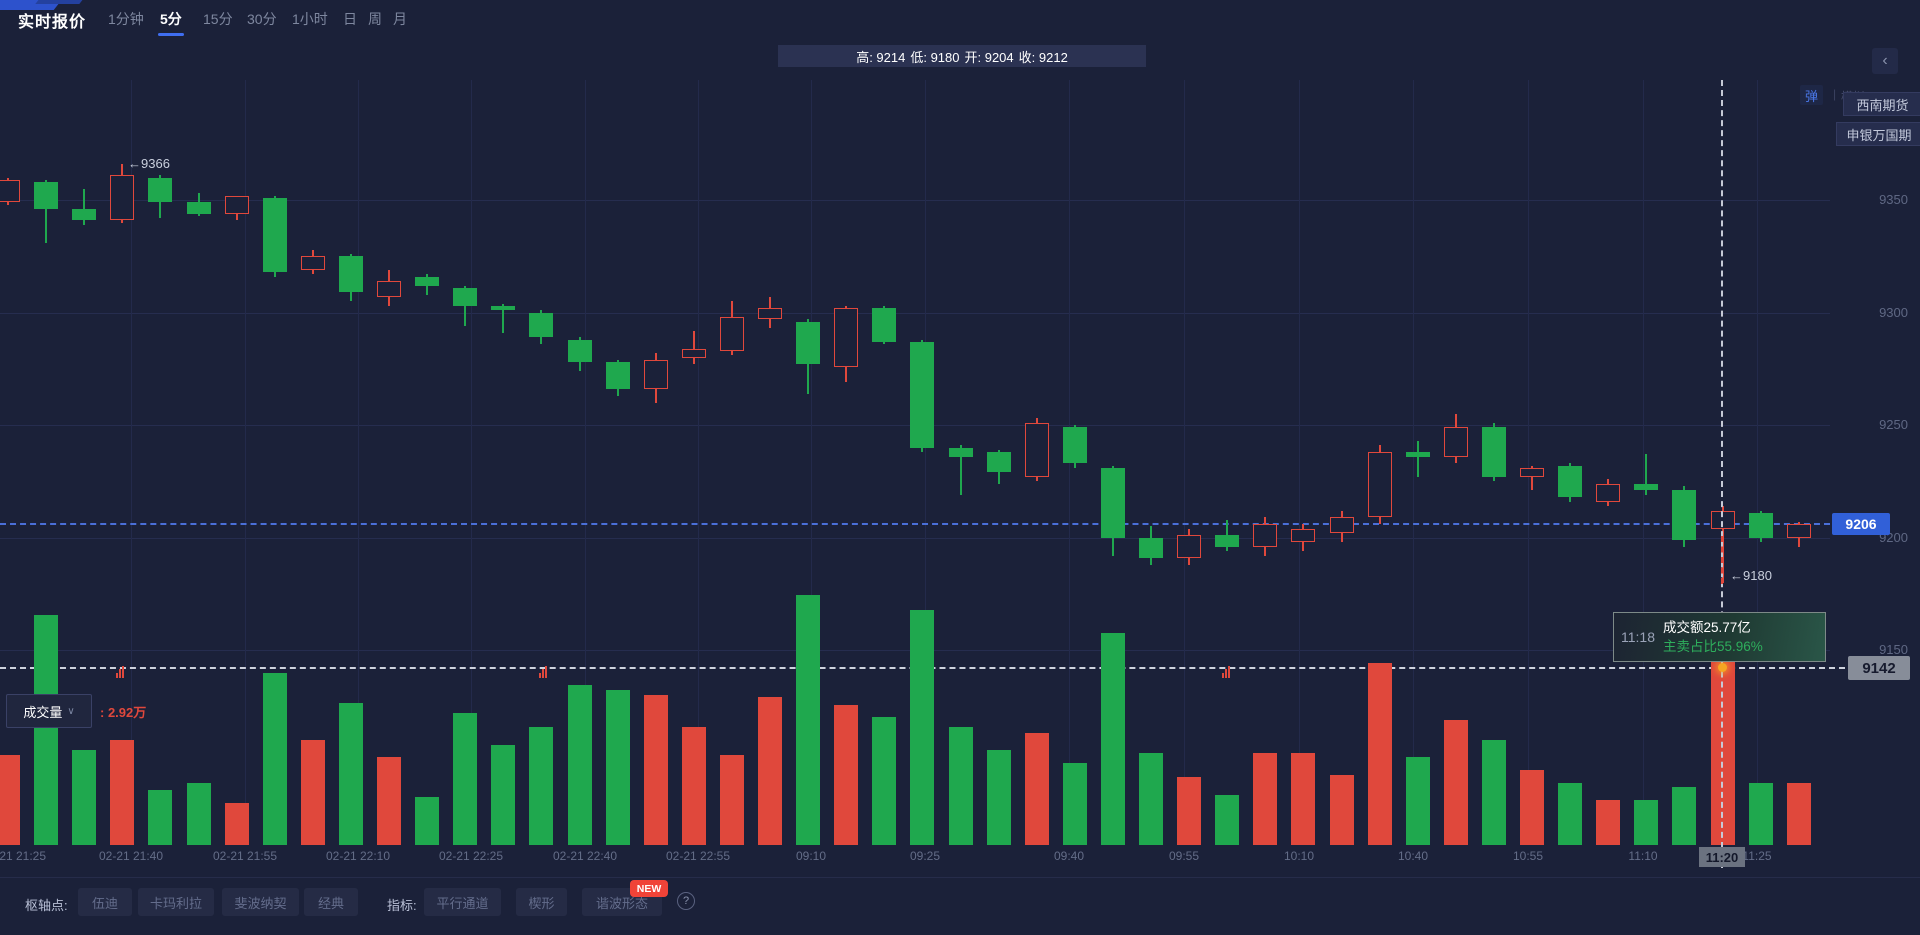  Describe the element at coordinates (260, 902) in the screenshot. I see `pivot-button-斐波纳契: 斐波纳契` at that location.